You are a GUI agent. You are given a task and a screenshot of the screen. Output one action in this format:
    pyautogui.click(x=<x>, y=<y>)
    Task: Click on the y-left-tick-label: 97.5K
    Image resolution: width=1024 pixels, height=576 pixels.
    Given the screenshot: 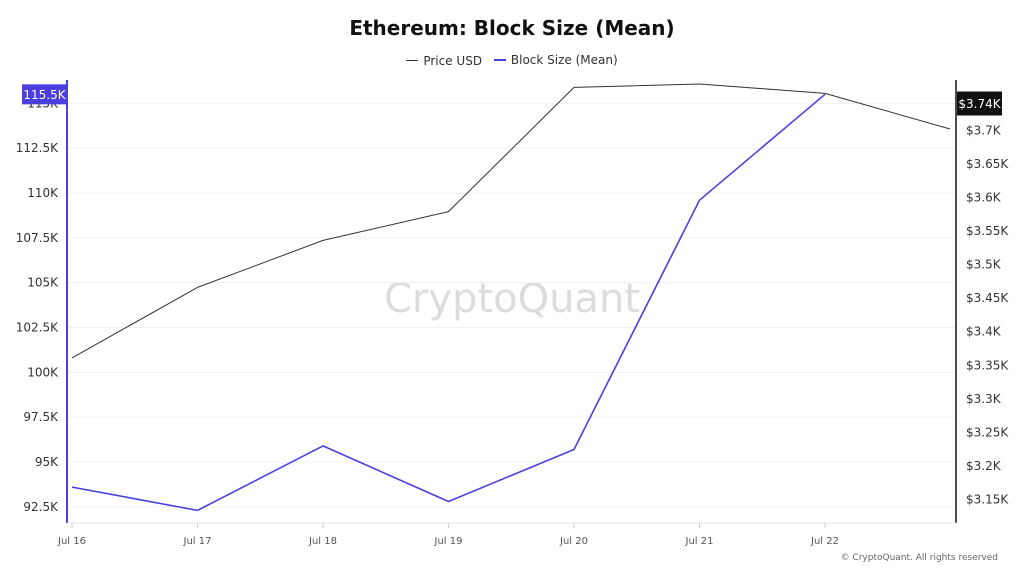 What is the action you would take?
    pyautogui.click(x=41, y=417)
    